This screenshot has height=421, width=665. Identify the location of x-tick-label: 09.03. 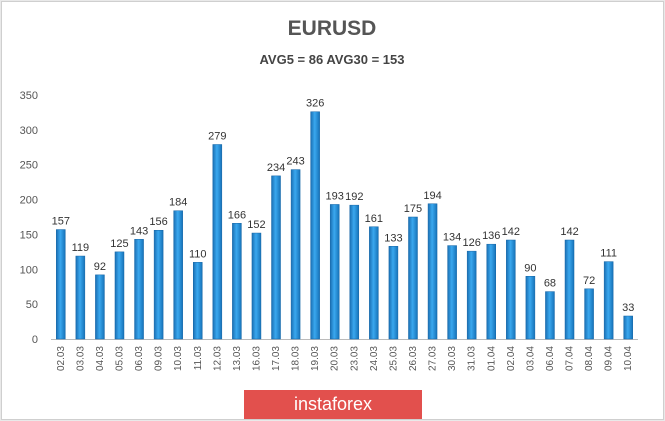
(159, 358).